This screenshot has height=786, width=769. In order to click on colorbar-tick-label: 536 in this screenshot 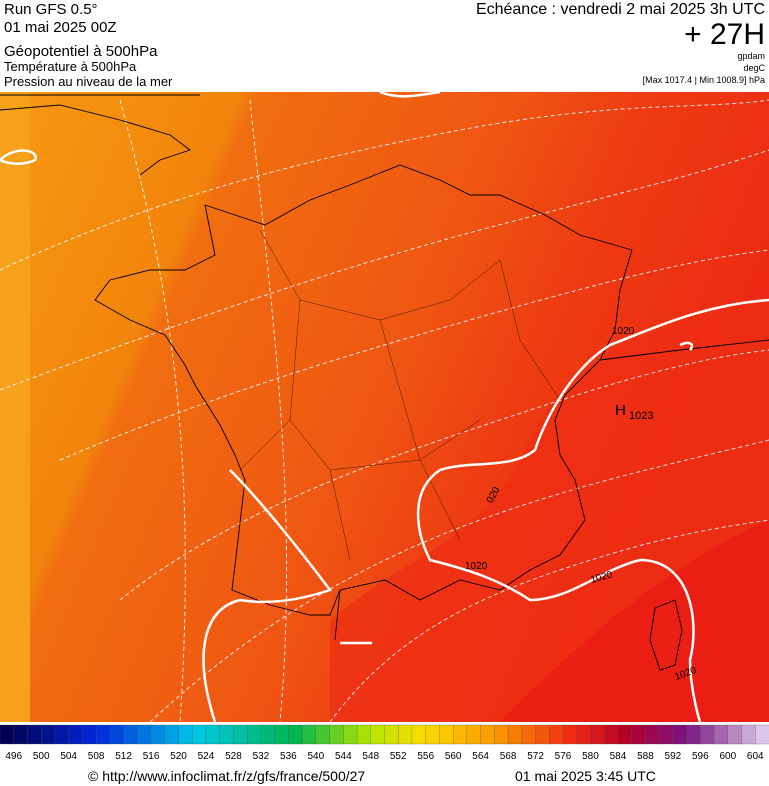, I will do `click(288, 756)`.